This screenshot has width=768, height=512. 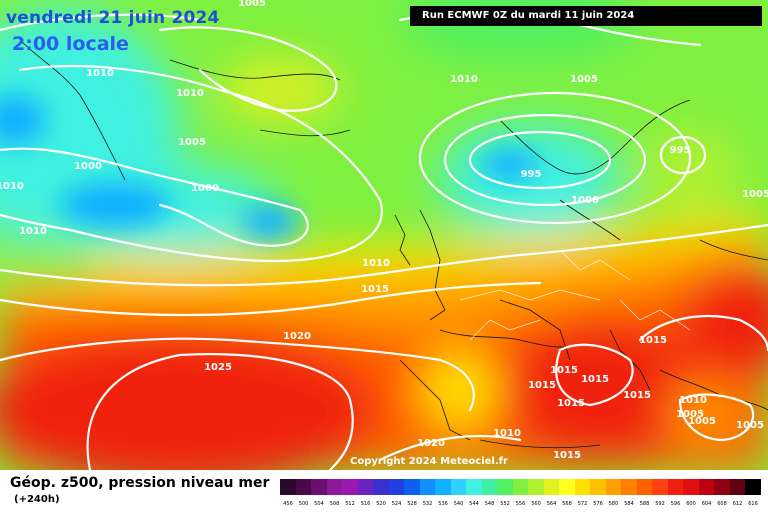 What do you see at coordinates (303, 504) in the screenshot?
I see `scale-tick-label: 500` at bounding box center [303, 504].